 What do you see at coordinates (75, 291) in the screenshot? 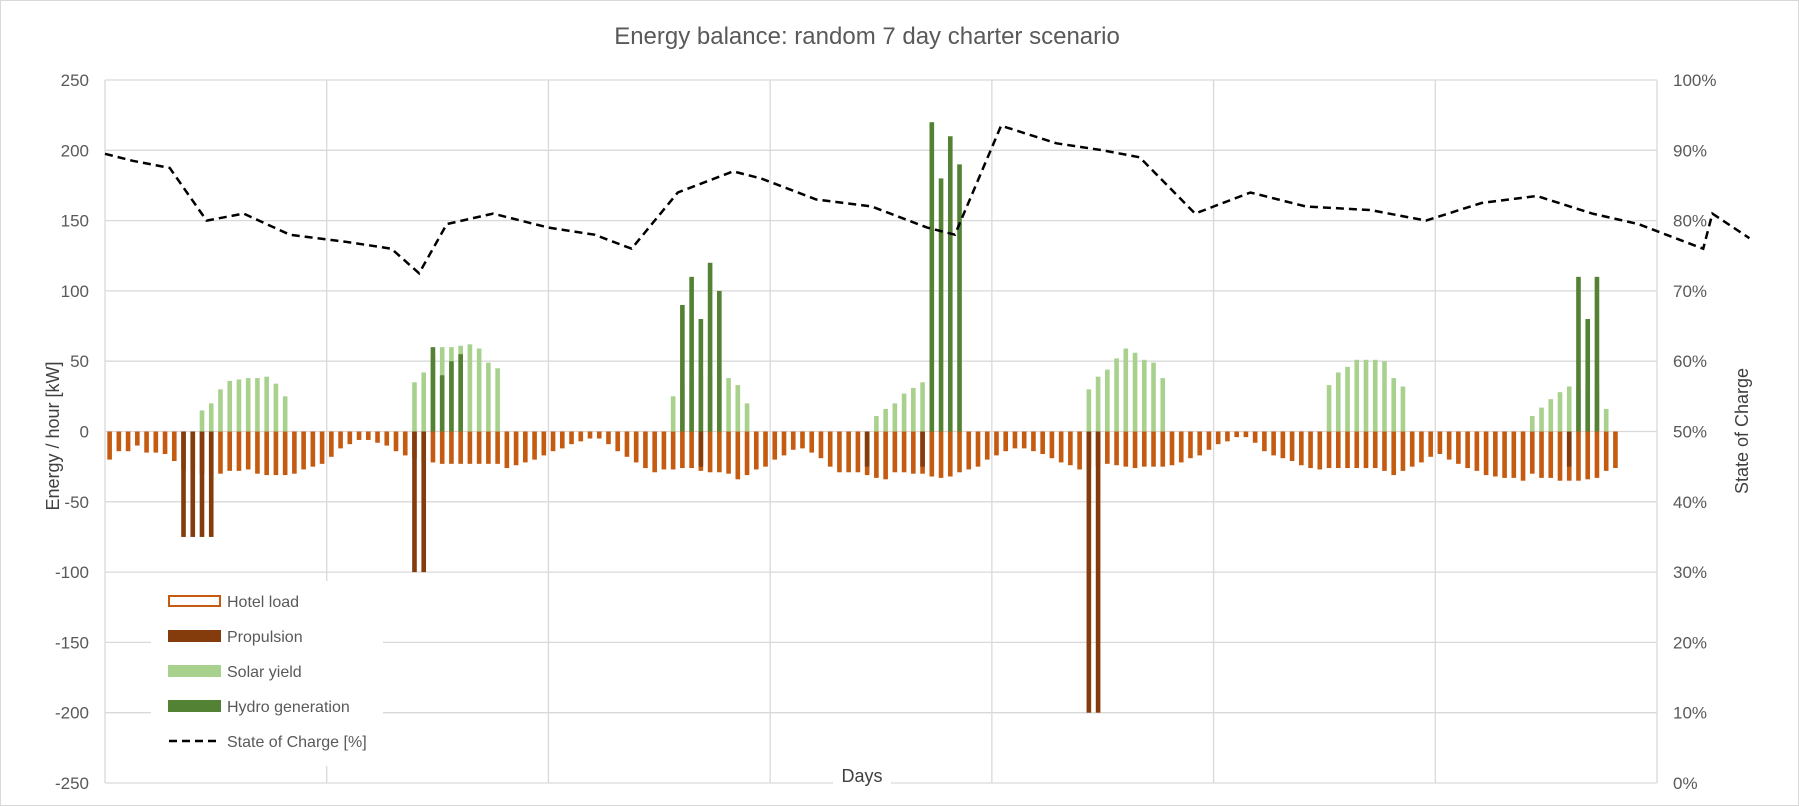
I see `y-tick-label: 100` at bounding box center [75, 291].